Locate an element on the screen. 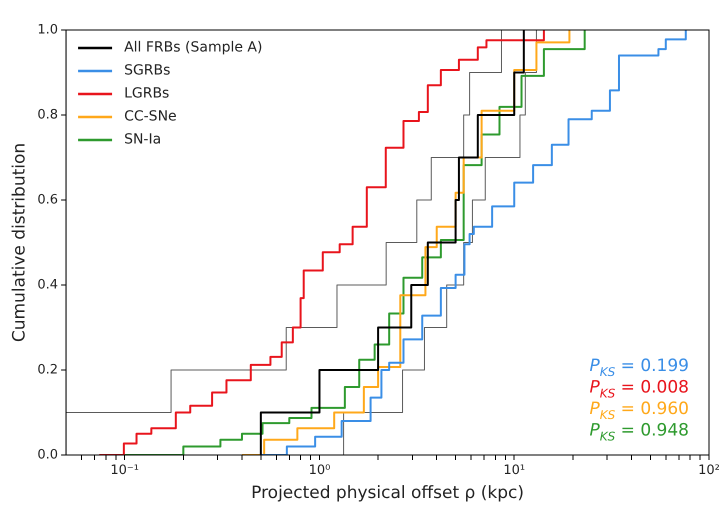 The image size is (723, 508). legend-label: LGRBs is located at coordinates (147, 94).